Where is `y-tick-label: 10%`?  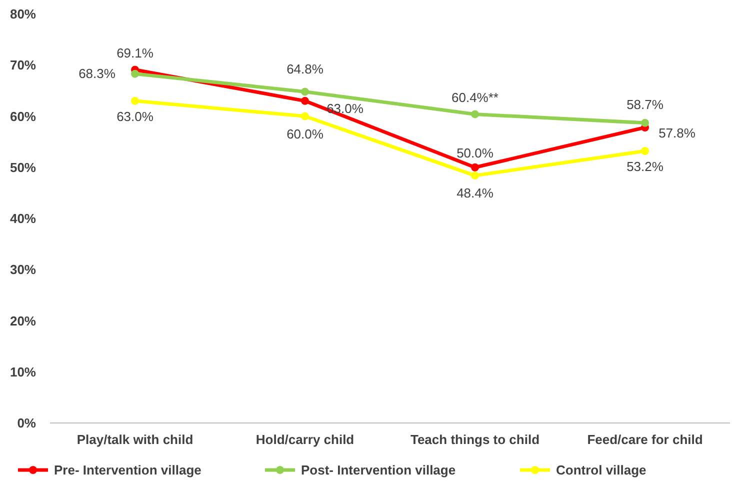 y-tick-label: 10% is located at coordinates (23, 372).